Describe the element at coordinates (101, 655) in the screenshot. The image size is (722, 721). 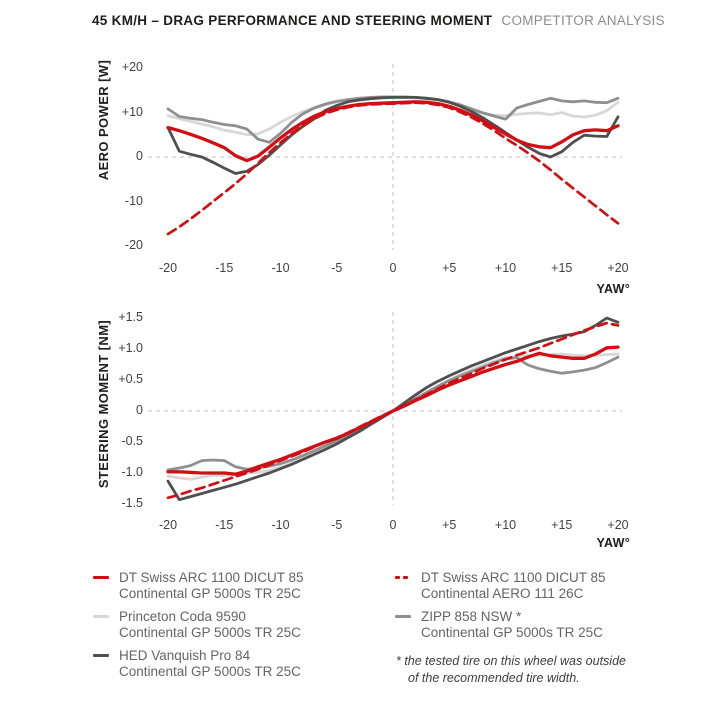
I see `legend-swatch-hed-vanquish-pro-84-solid-line` at that location.